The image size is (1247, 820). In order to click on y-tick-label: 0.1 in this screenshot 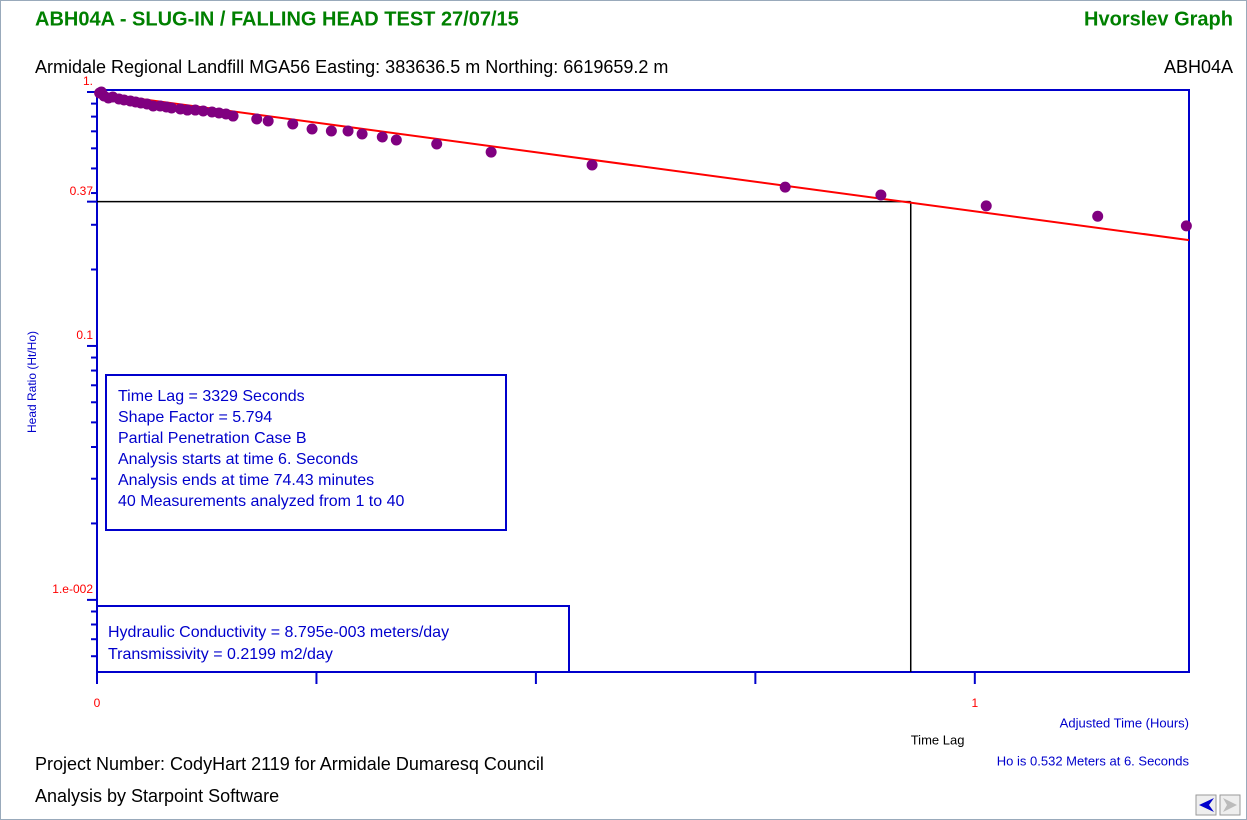, I will do `click(84, 335)`.